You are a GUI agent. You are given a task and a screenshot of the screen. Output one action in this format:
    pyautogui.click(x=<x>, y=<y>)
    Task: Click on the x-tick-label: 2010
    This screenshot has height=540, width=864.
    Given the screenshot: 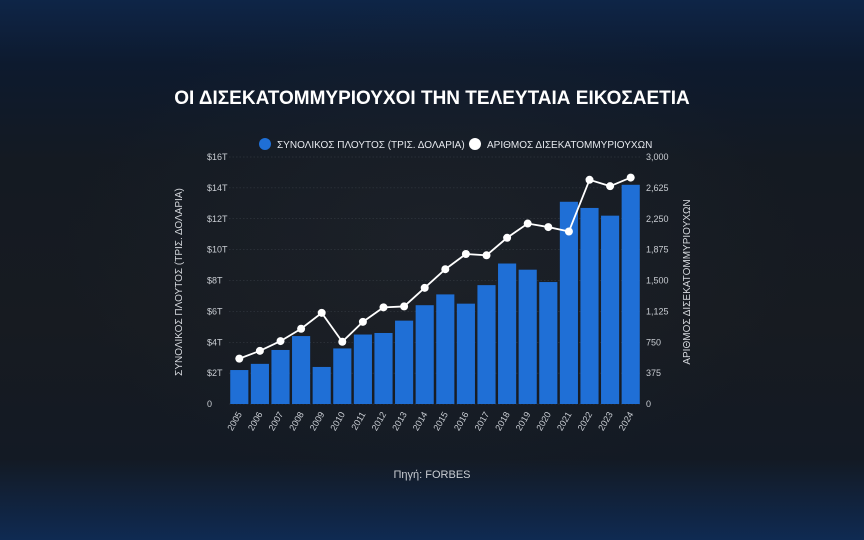 What is the action you would take?
    pyautogui.click(x=337, y=421)
    